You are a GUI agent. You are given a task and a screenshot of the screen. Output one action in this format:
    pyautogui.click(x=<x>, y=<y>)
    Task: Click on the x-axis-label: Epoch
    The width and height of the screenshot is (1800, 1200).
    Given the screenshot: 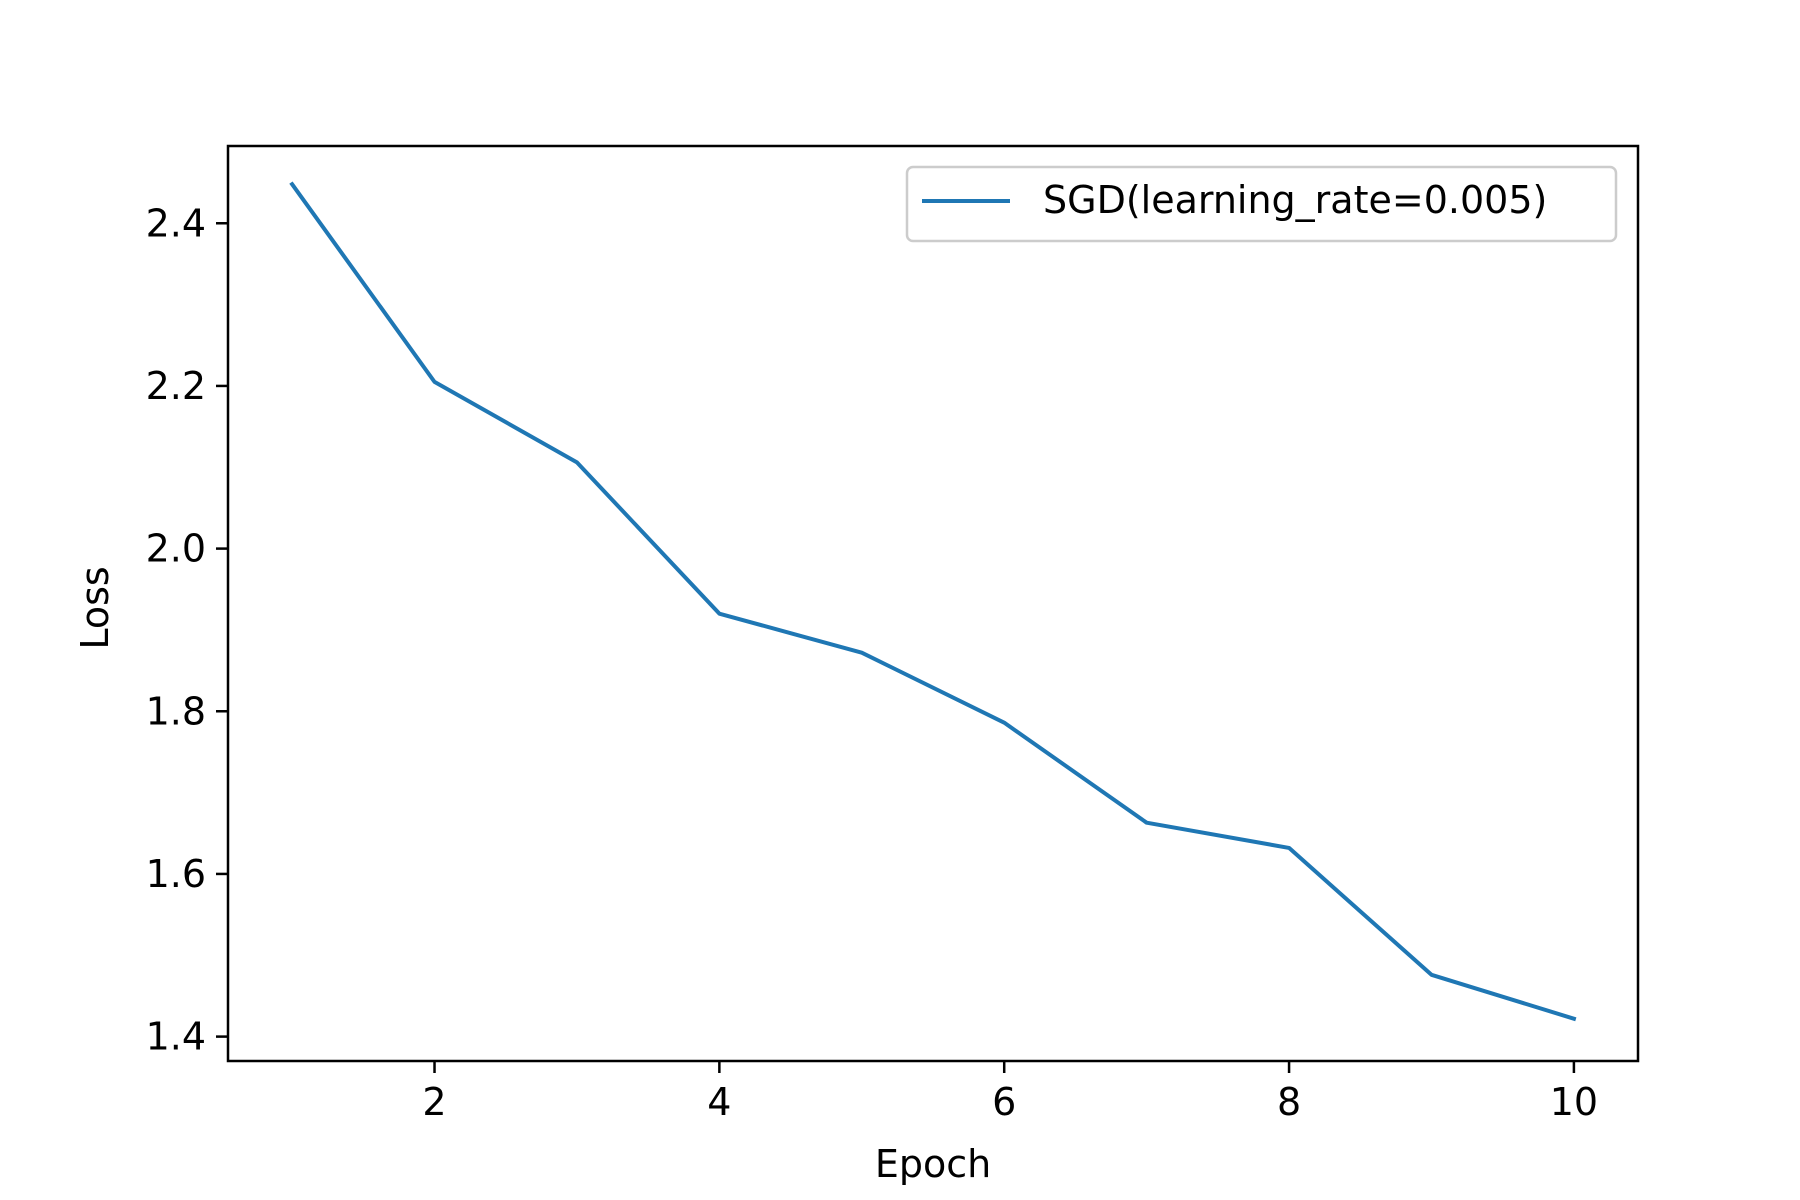 What is the action you would take?
    pyautogui.click(x=933, y=1164)
    